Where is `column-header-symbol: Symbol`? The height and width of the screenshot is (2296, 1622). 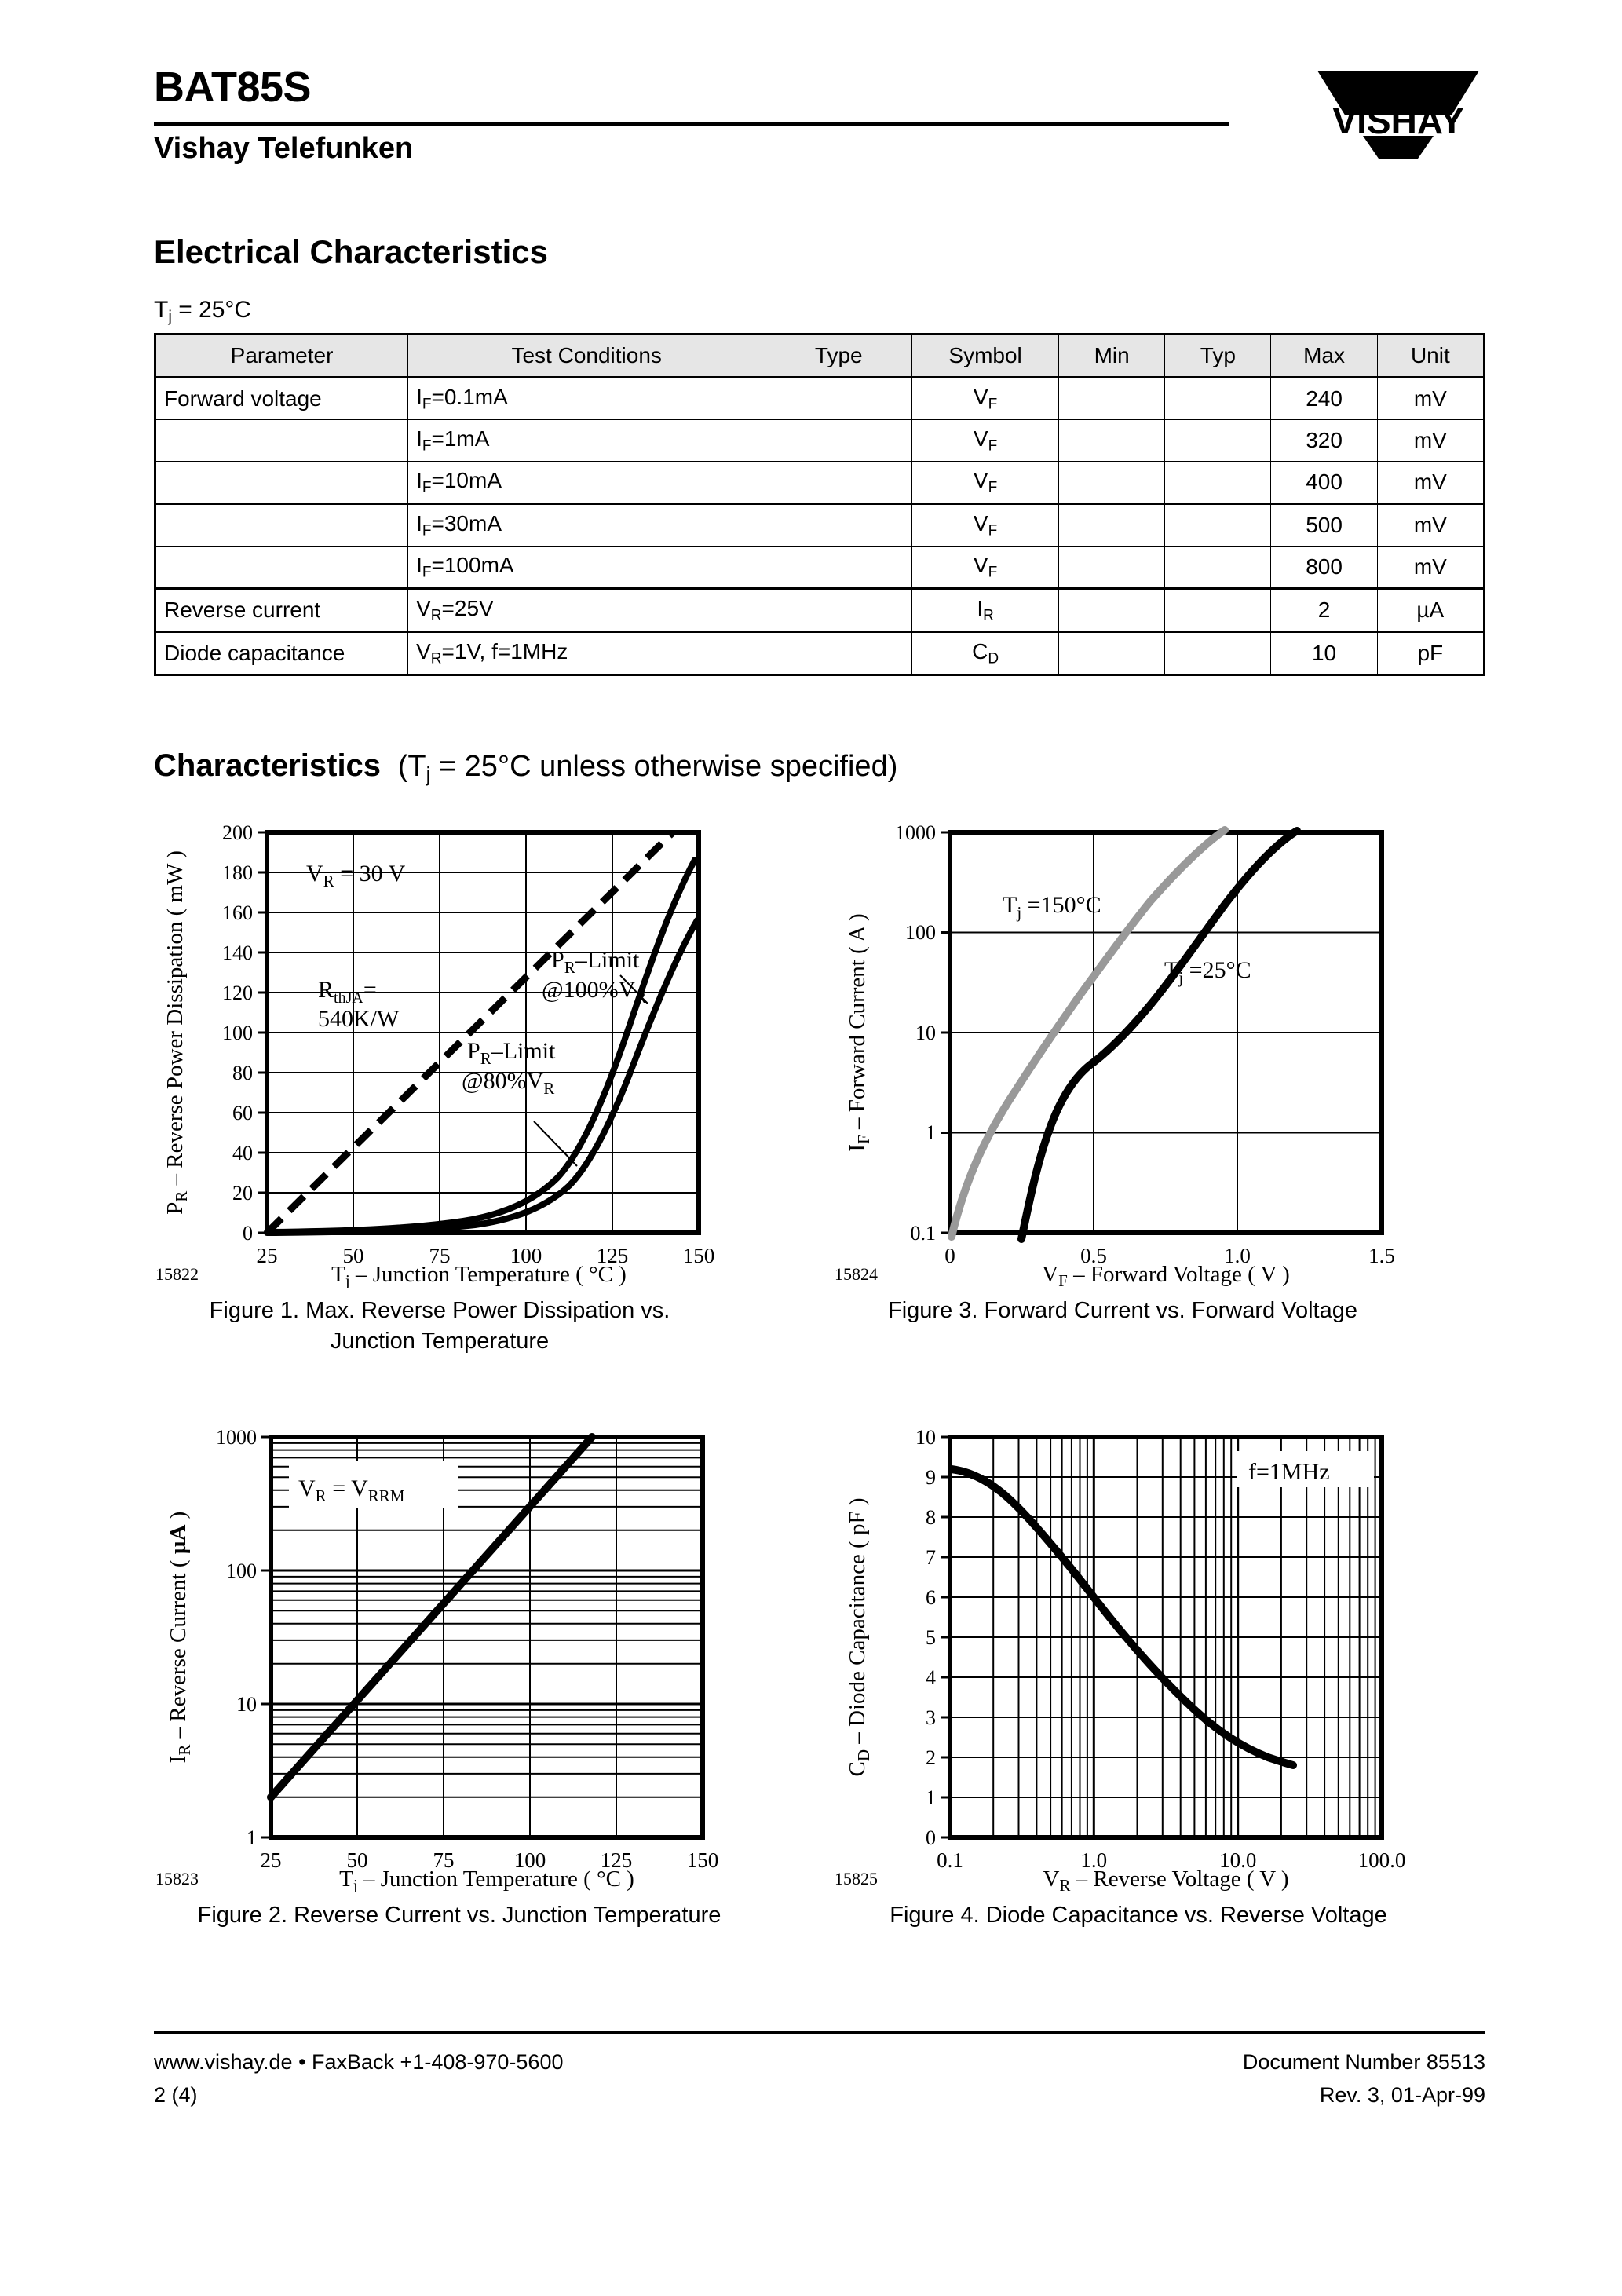 column-header-symbol: Symbol is located at coordinates (986, 355).